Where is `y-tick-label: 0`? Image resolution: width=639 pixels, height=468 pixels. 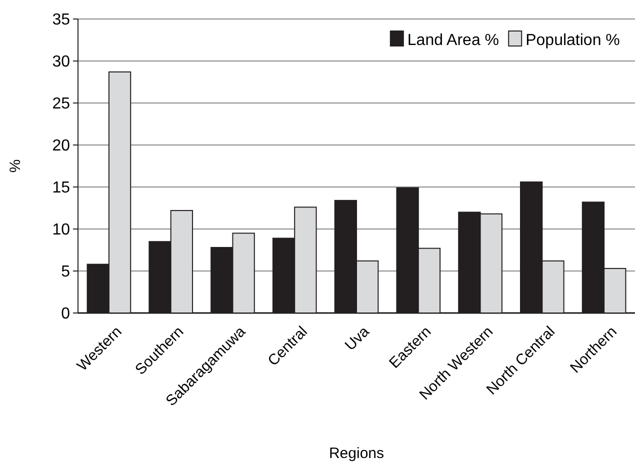 y-tick-label: 0 is located at coordinates (65, 314).